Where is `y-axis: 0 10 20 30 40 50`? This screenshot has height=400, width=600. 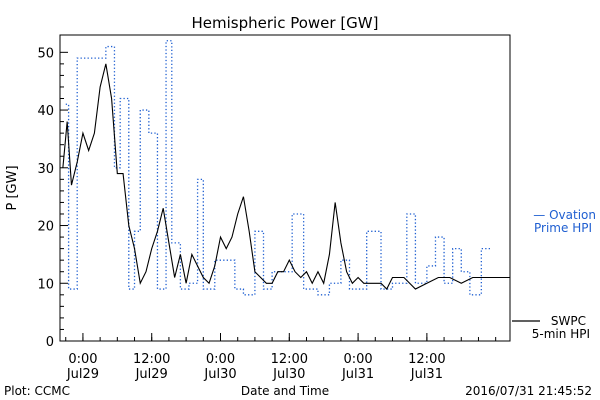
y-axis: 0 10 20 30 40 50 is located at coordinates (52, 198).